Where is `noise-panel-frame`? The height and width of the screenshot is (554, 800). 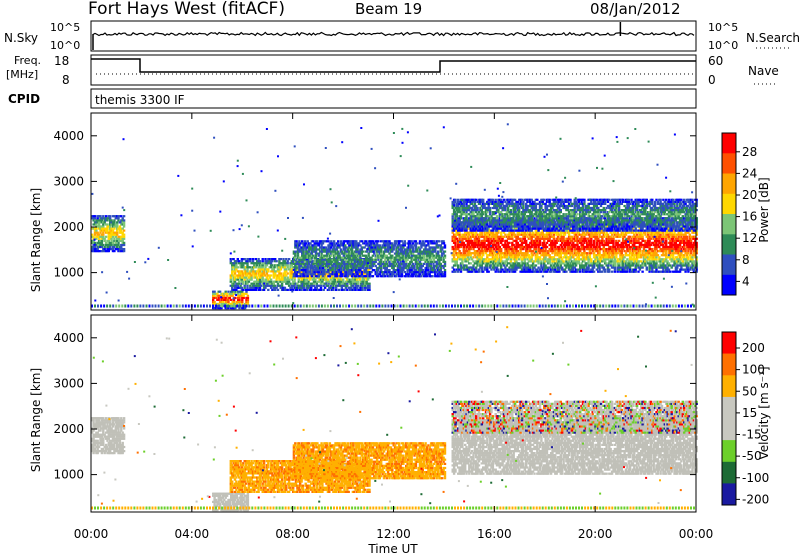 noise-panel-frame is located at coordinates (393, 36).